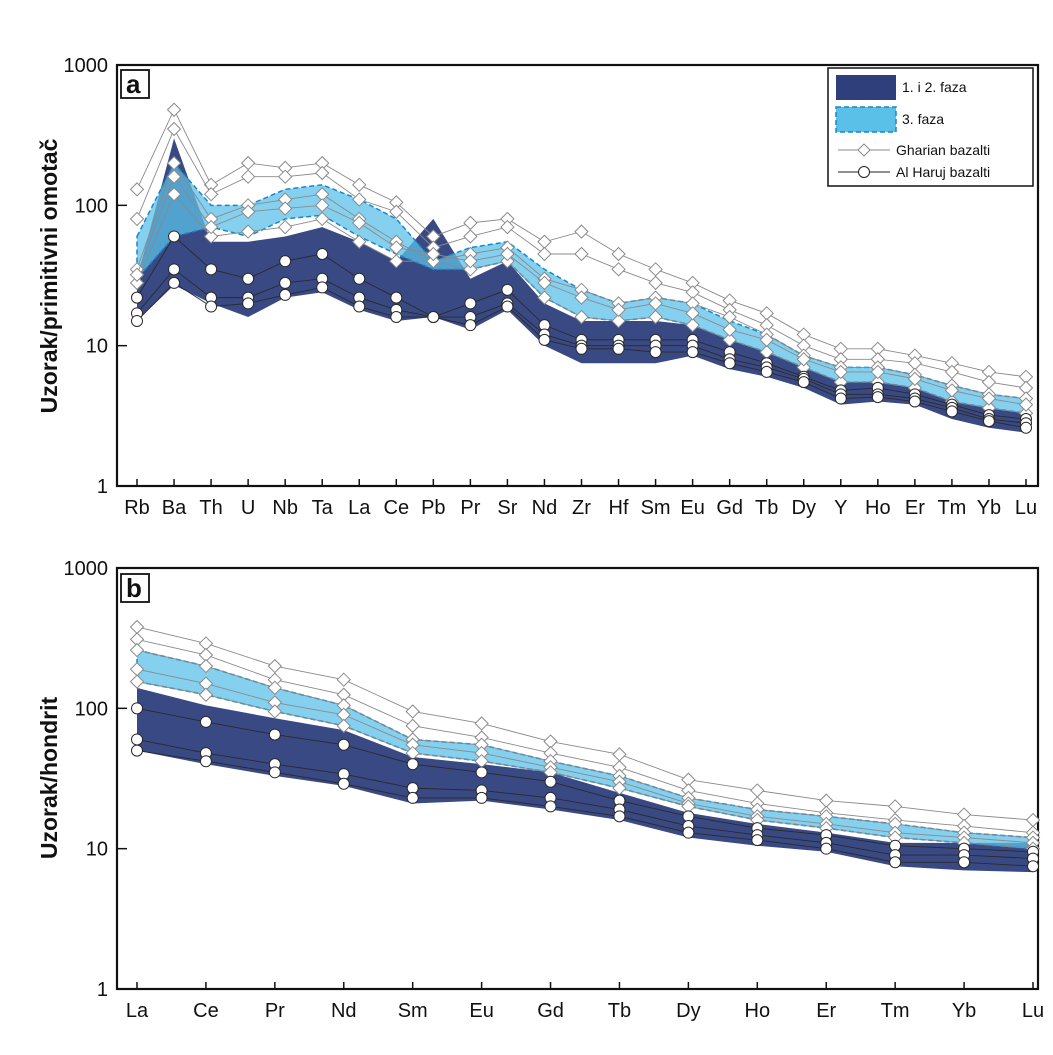  I want to click on y-tick-label: 1000, so click(86, 66).